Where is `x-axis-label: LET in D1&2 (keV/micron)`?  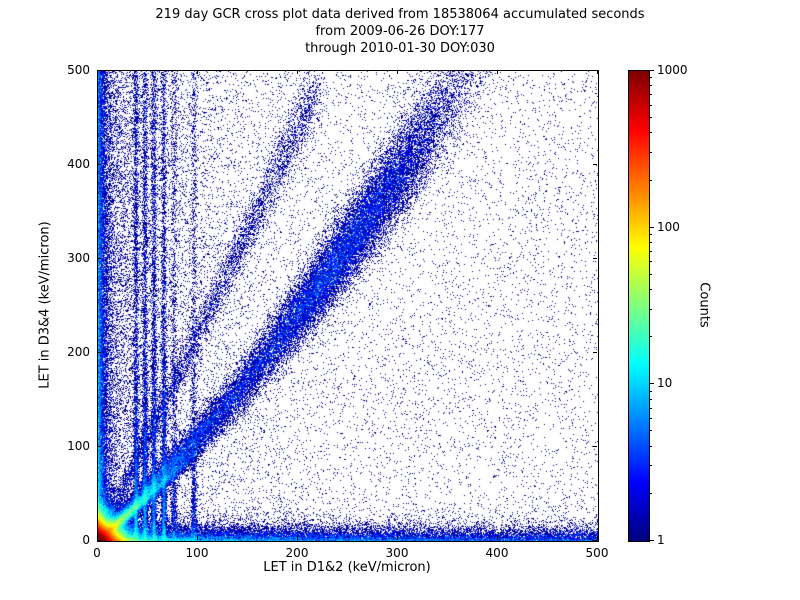
x-axis-label: LET in D1&2 (keV/micron) is located at coordinates (347, 567).